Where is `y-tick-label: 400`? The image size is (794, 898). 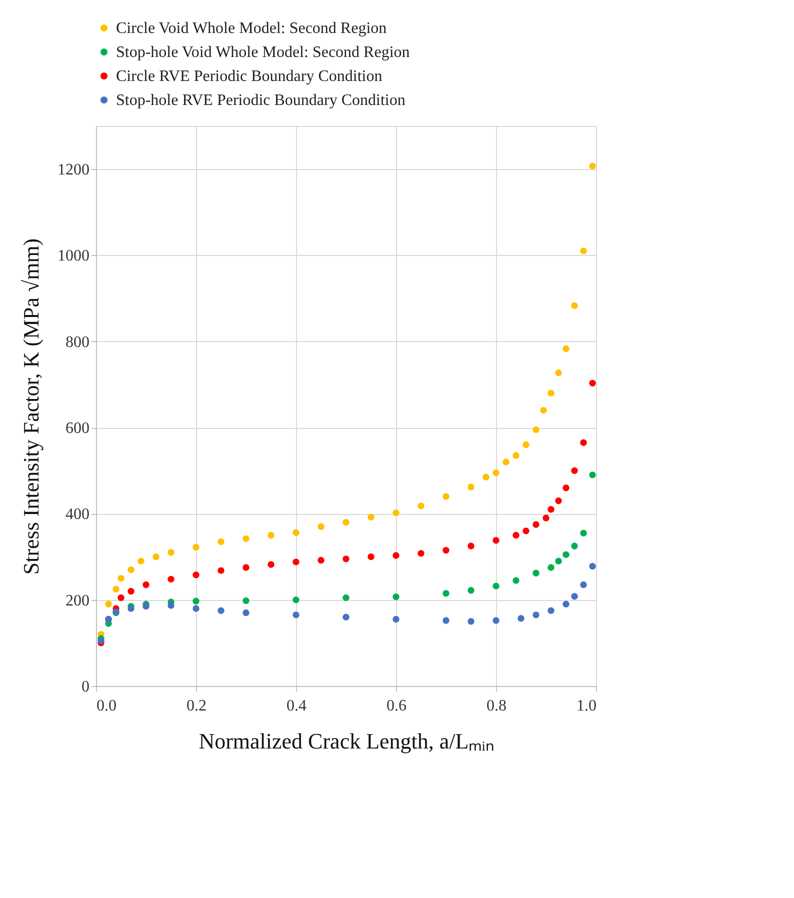 y-tick-label: 400 is located at coordinates (78, 515).